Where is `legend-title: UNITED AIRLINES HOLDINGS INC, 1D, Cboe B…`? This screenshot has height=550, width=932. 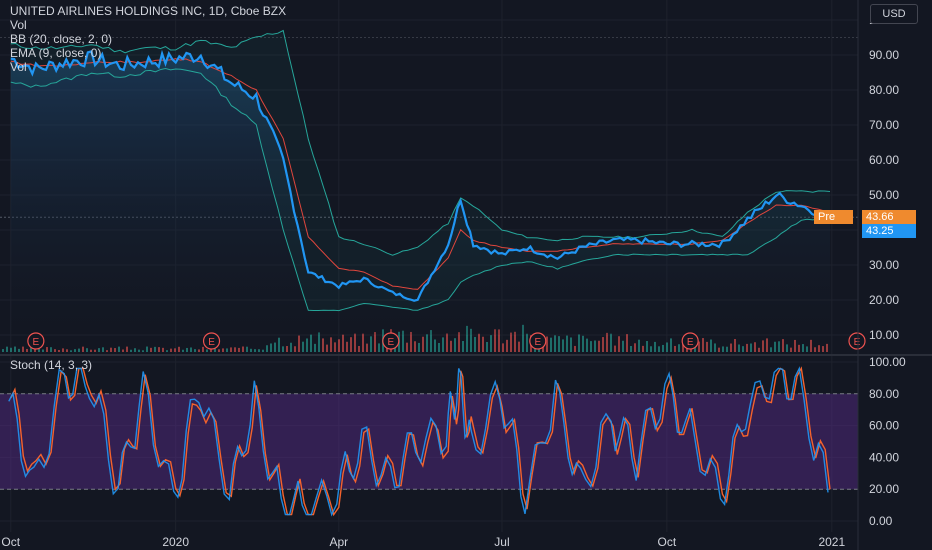
legend-title: UNITED AIRLINES HOLDINGS INC, 1D, Cboe B… is located at coordinates (148, 11).